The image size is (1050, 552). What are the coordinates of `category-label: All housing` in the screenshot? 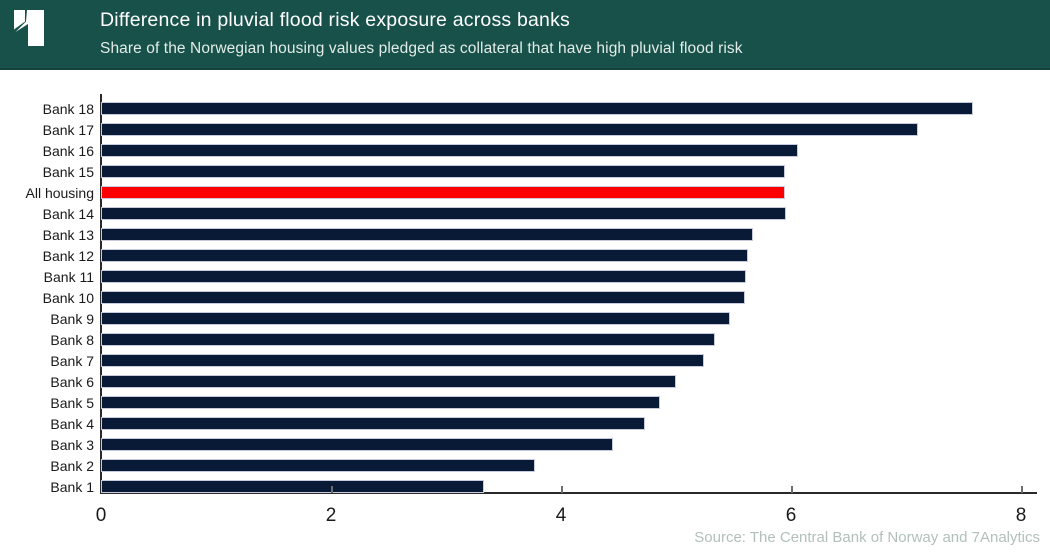 It's located at (60, 192).